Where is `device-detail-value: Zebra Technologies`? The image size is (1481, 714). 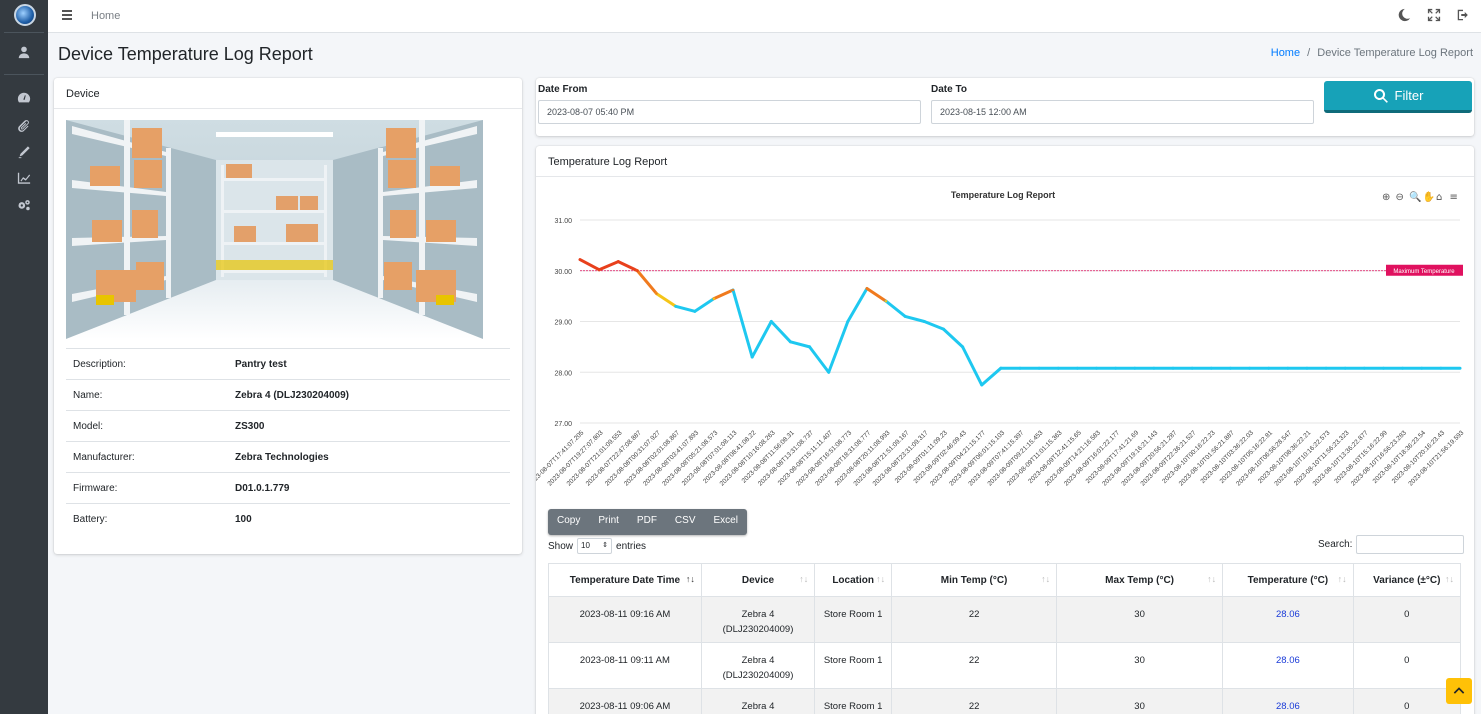
device-detail-value: Zebra Technologies is located at coordinates (372, 457).